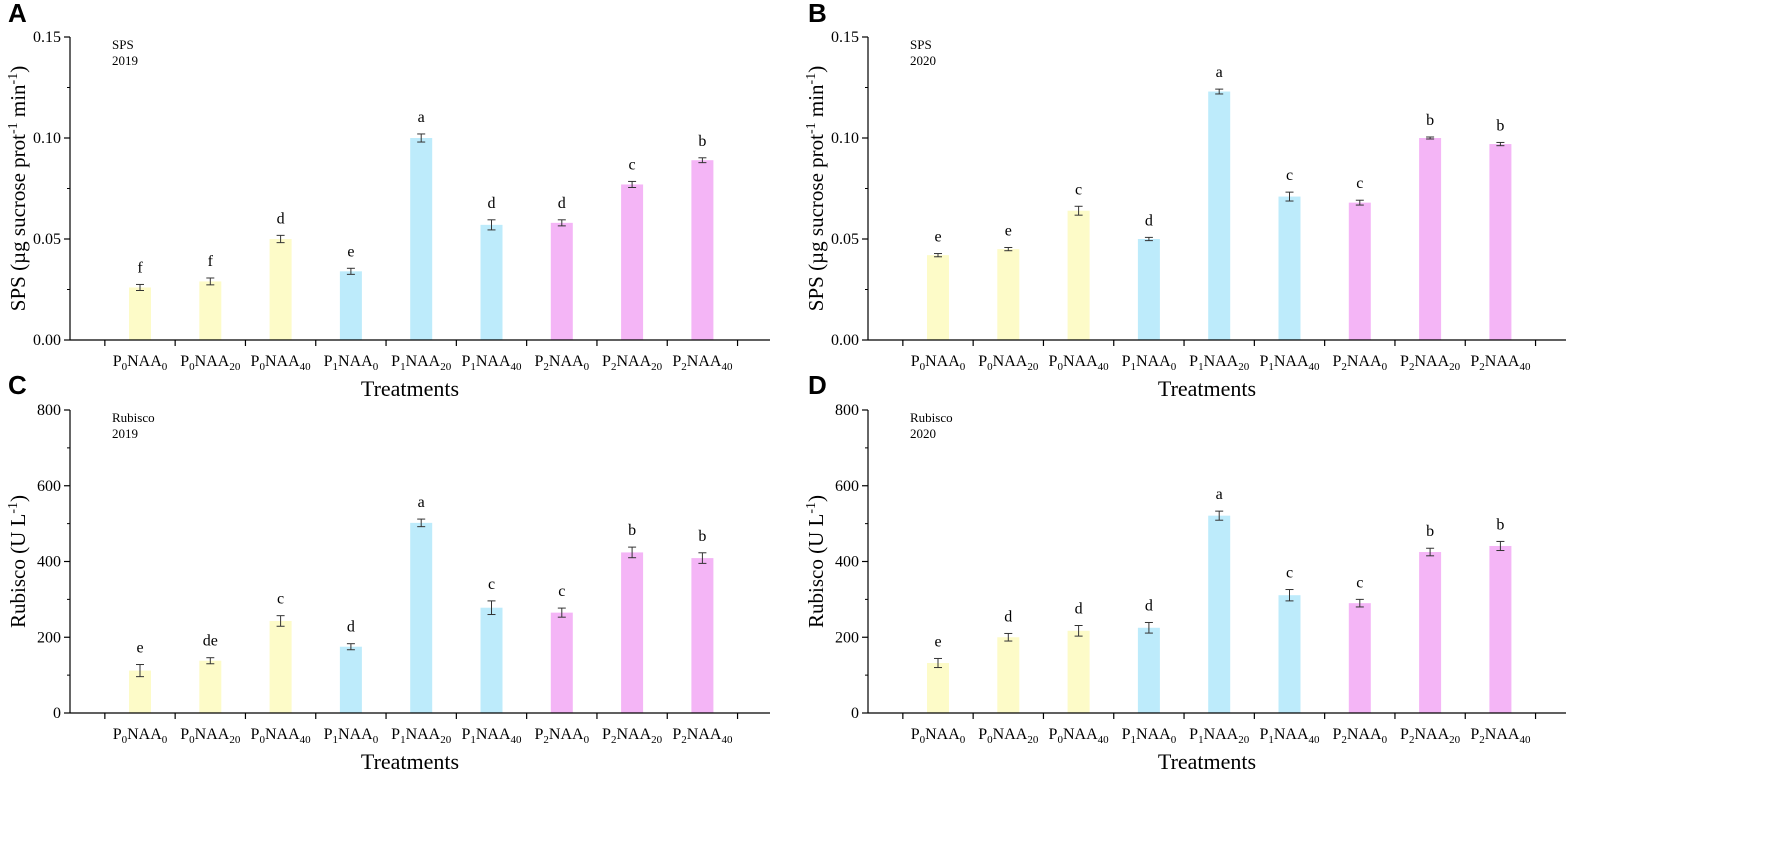 This screenshot has height=866, width=1772. What do you see at coordinates (49, 562) in the screenshot?
I see `y-tick-label: 400` at bounding box center [49, 562].